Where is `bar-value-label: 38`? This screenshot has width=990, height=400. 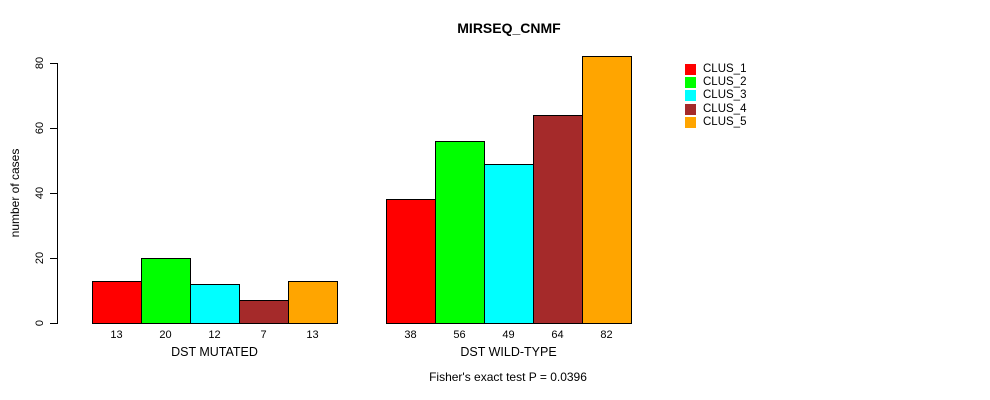 bar-value-label: 38 is located at coordinates (410, 335).